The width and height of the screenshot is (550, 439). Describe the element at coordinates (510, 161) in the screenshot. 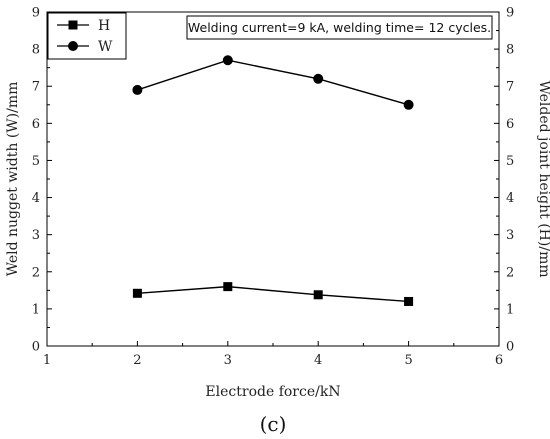

I see `y-tick-label-right: 5` at that location.